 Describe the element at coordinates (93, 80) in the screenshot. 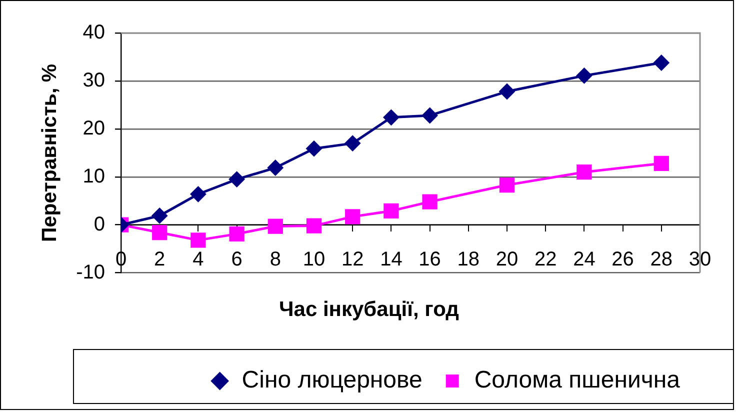

I see `y-tick-label: 30` at that location.